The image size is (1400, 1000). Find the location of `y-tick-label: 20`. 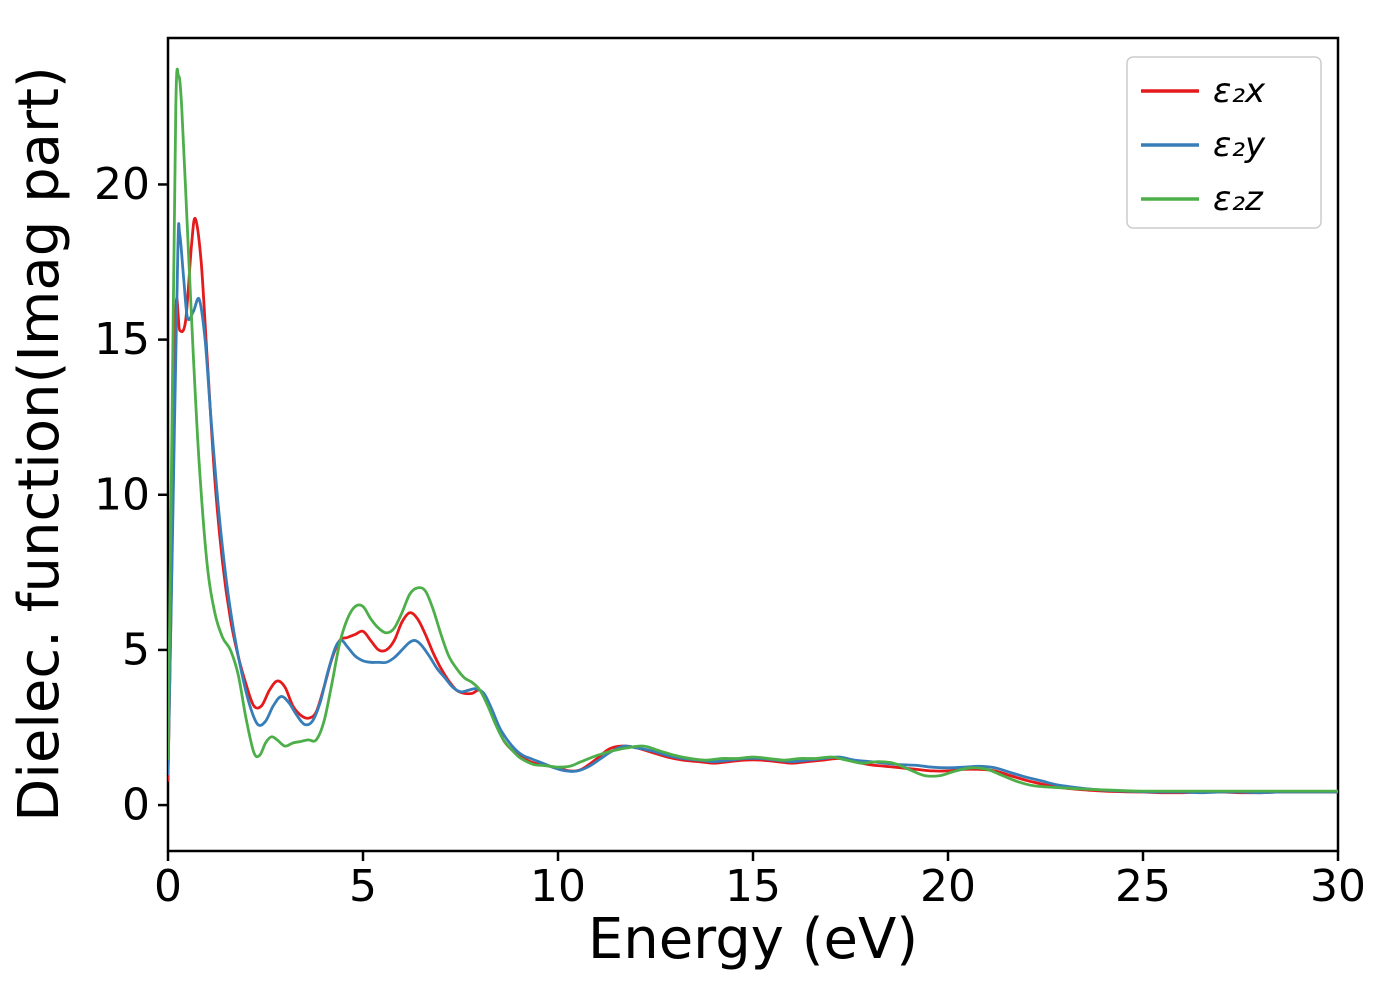

y-tick-label: 20 is located at coordinates (122, 184).